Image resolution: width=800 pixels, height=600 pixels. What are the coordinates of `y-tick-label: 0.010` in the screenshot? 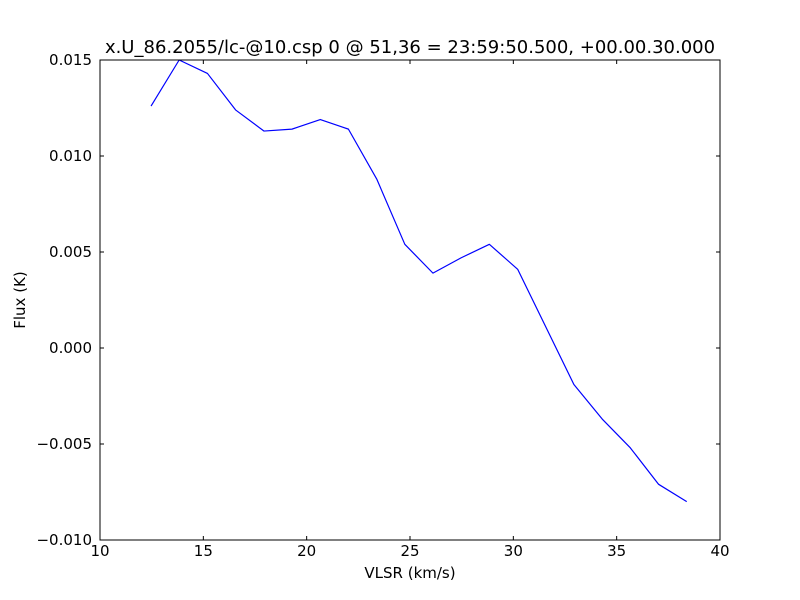 It's located at (70, 156).